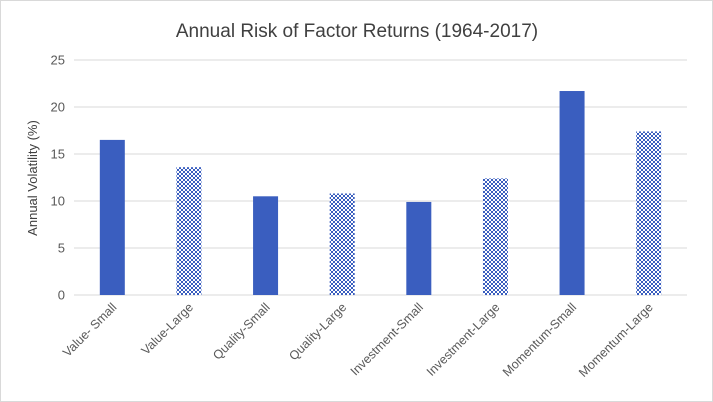 Image resolution: width=713 pixels, height=402 pixels. What do you see at coordinates (241, 331) in the screenshot?
I see `x-tick-label: Quality-Small` at bounding box center [241, 331].